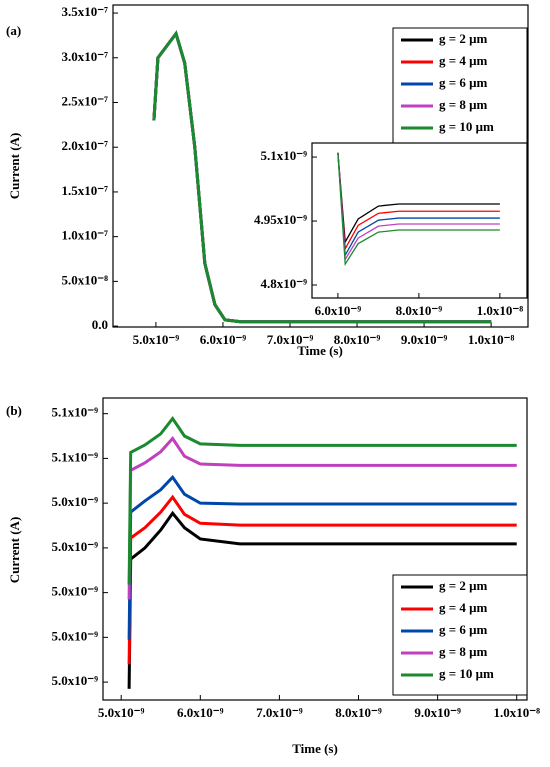  I want to click on plot-frame, so click(419, 220).